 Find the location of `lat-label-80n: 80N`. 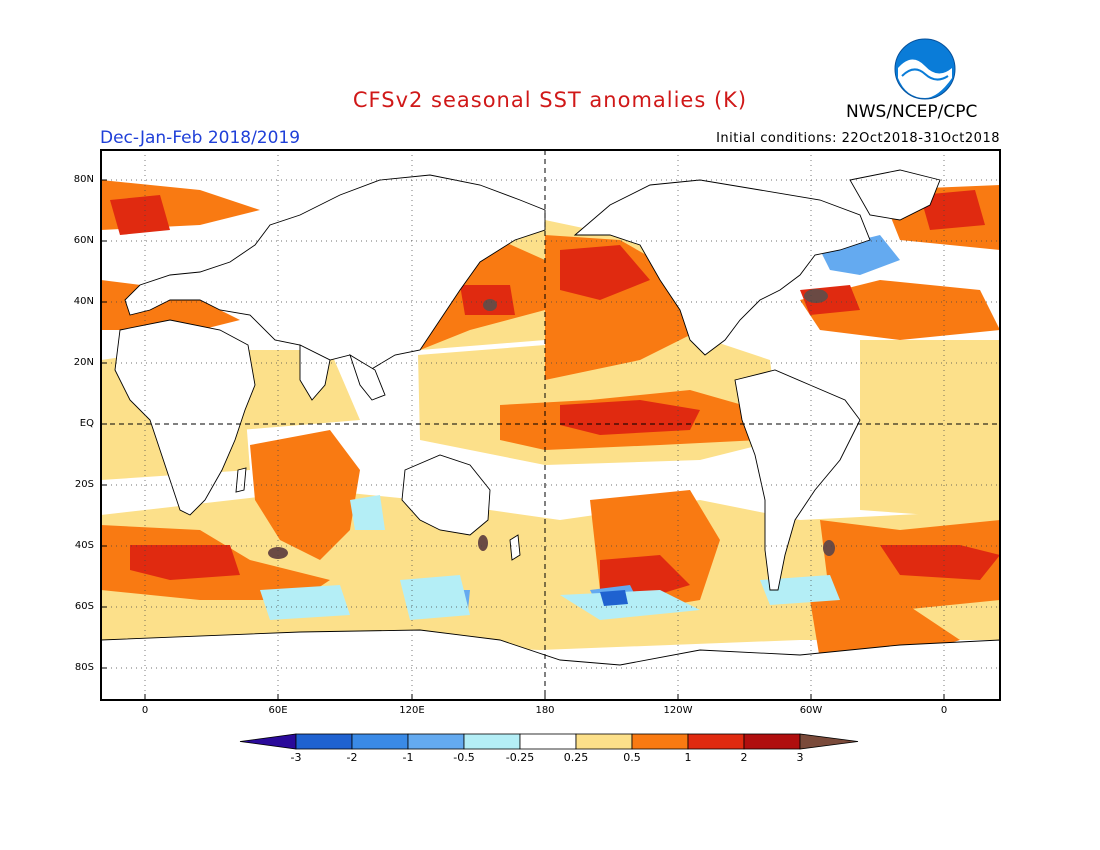

lat-label-80n: 80N is located at coordinates (83, 179).